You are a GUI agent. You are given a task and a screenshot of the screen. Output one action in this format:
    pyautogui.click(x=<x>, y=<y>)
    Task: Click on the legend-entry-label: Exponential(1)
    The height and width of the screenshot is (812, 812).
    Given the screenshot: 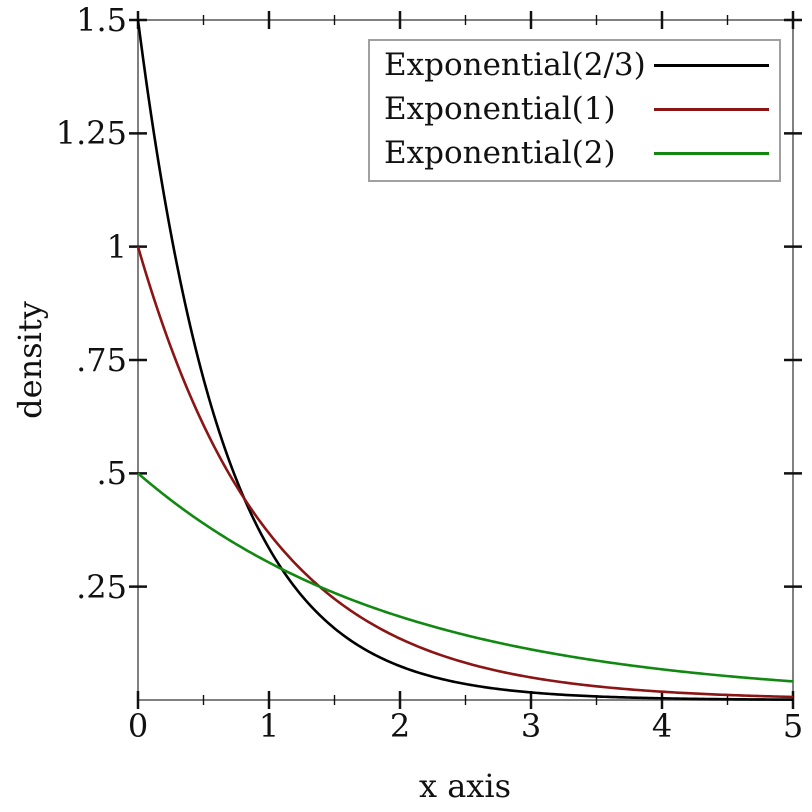 What is the action you would take?
    pyautogui.click(x=500, y=109)
    